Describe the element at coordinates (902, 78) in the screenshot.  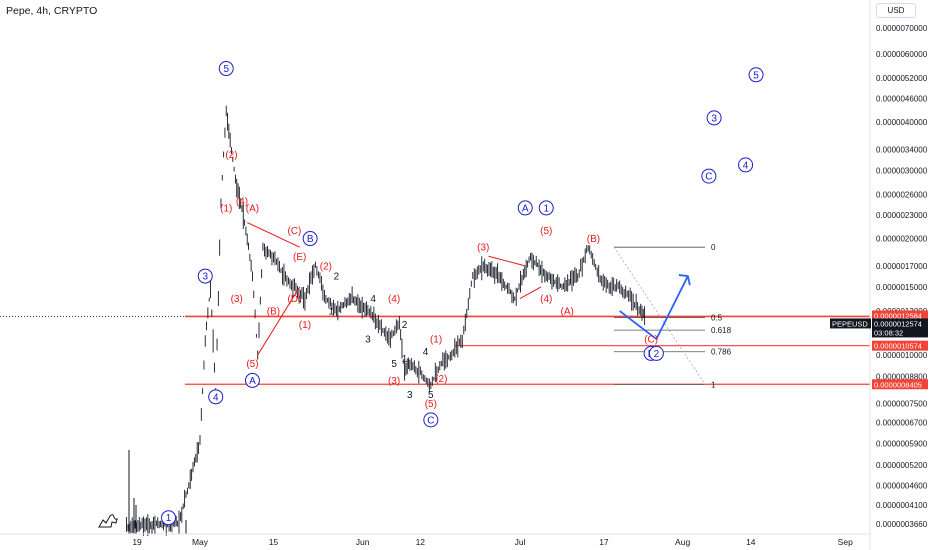
I see `price-tick-label: 0.0000052000` at that location.